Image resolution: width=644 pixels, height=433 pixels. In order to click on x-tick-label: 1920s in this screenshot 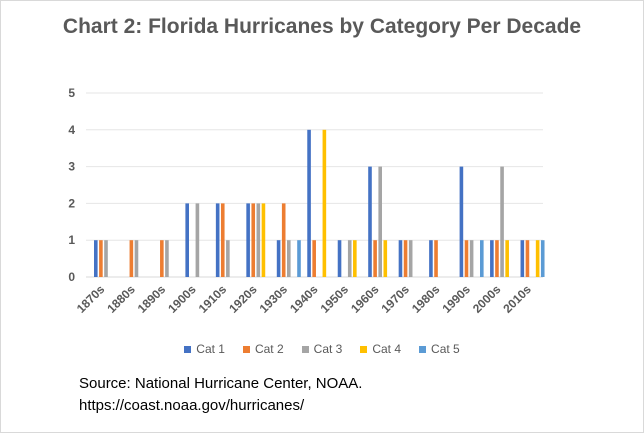, I will do `click(243, 299)`.